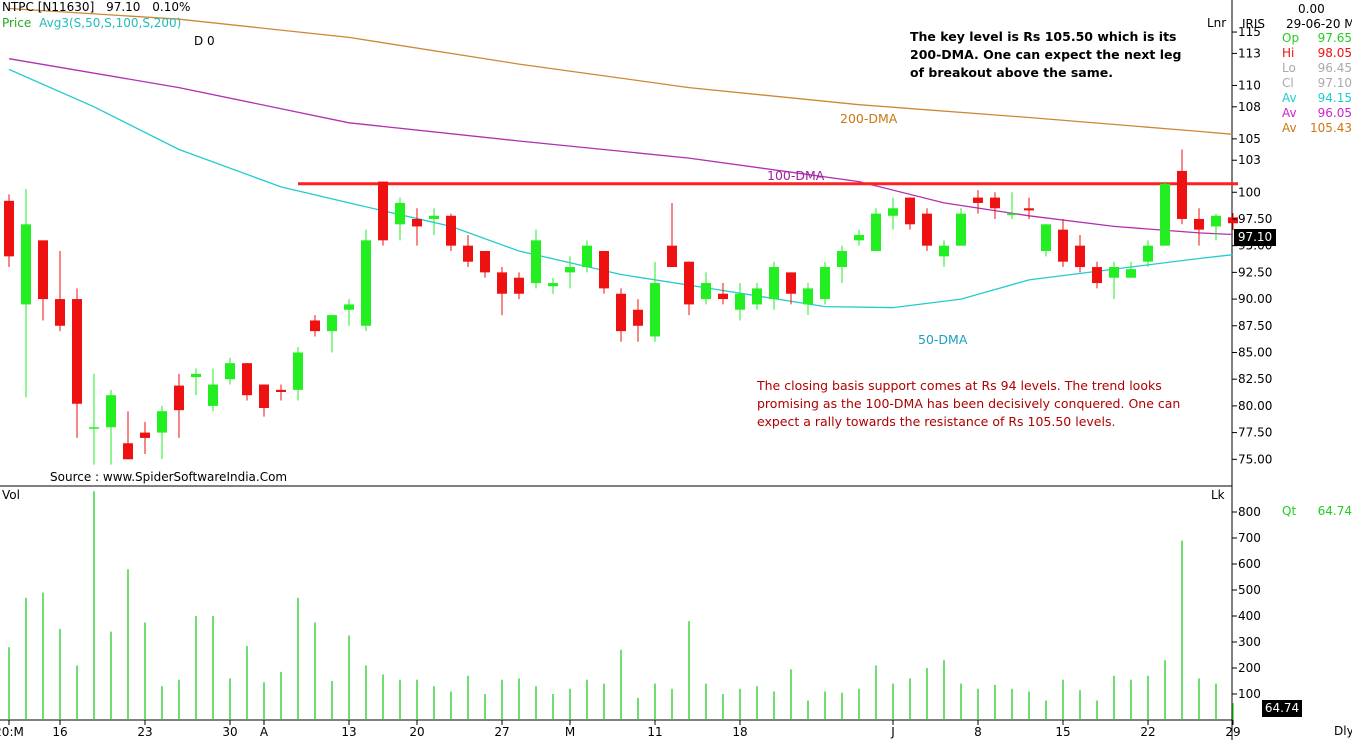 This screenshot has height=740, width=1352. What do you see at coordinates (110, 23) in the screenshot?
I see `avg-legend: Avg3(S,50,S,100,S,200)` at bounding box center [110, 23].